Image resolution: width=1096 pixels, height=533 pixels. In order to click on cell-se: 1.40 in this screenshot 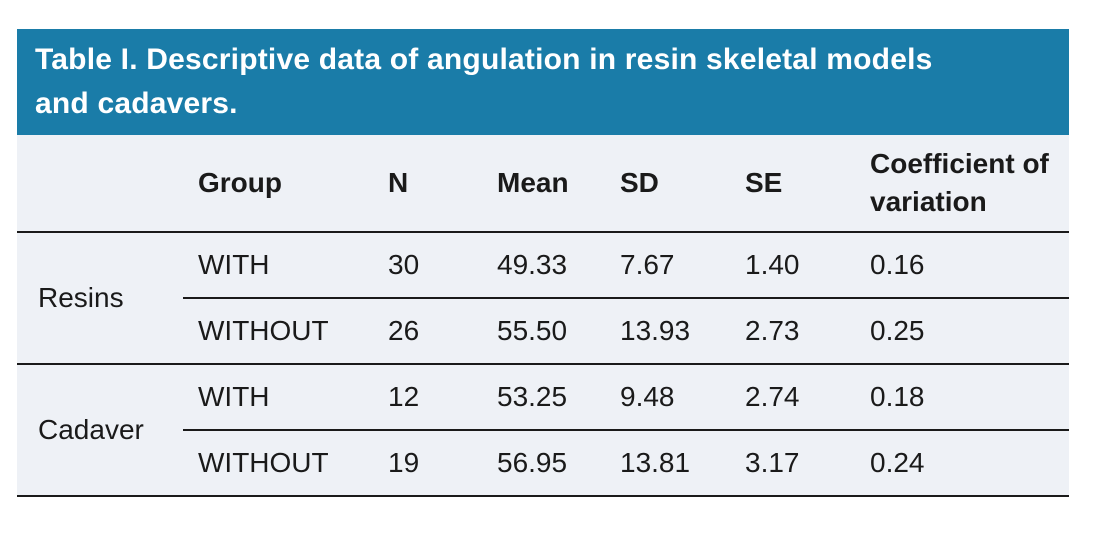, I will do `click(772, 264)`.